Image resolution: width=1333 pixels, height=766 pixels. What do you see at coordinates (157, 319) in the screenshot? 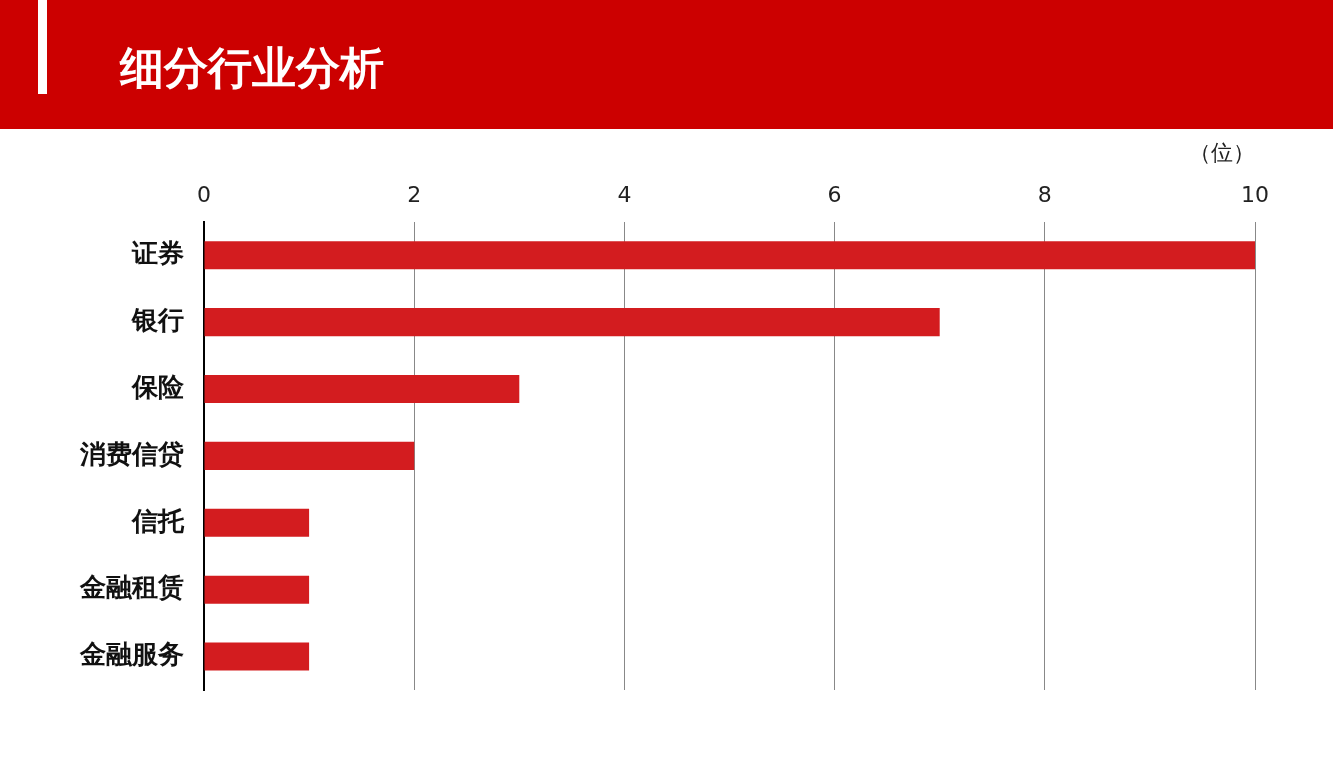
I see `y-tick-label: 银行` at bounding box center [157, 319].